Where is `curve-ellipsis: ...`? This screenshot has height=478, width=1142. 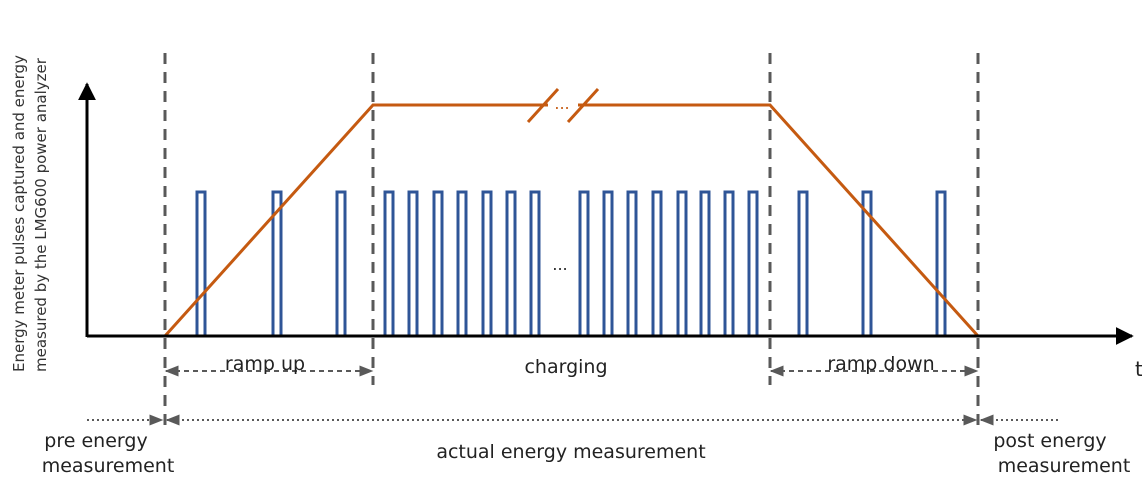
curve-ellipsis: ... is located at coordinates (561, 103).